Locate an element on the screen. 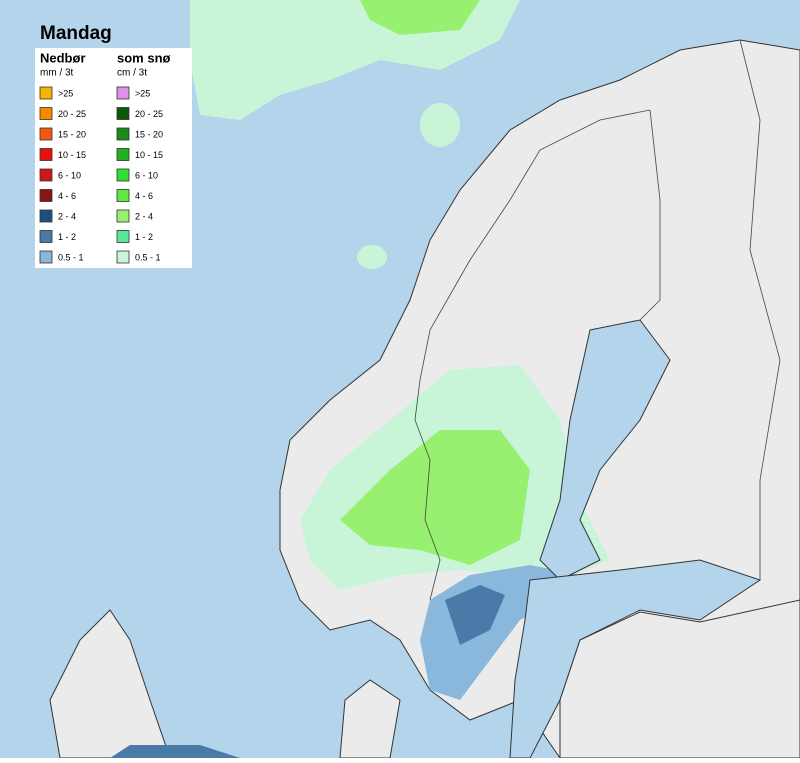 Image resolution: width=800 pixels, height=763 pixels. legend-box is located at coordinates (113, 158).